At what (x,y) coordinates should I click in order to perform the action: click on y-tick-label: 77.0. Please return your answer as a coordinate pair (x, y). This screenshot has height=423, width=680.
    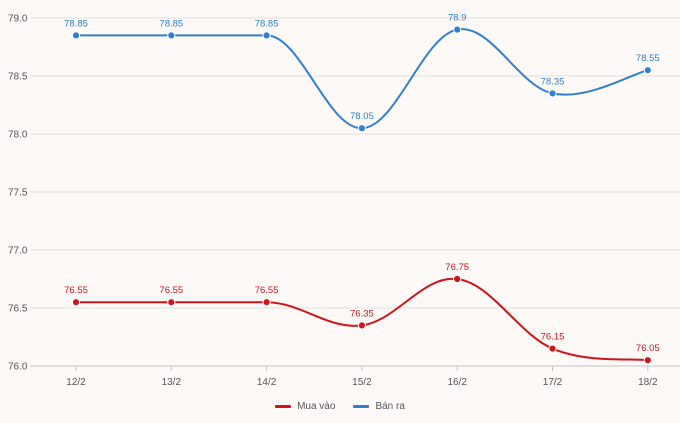
    Looking at the image, I should click on (18, 251).